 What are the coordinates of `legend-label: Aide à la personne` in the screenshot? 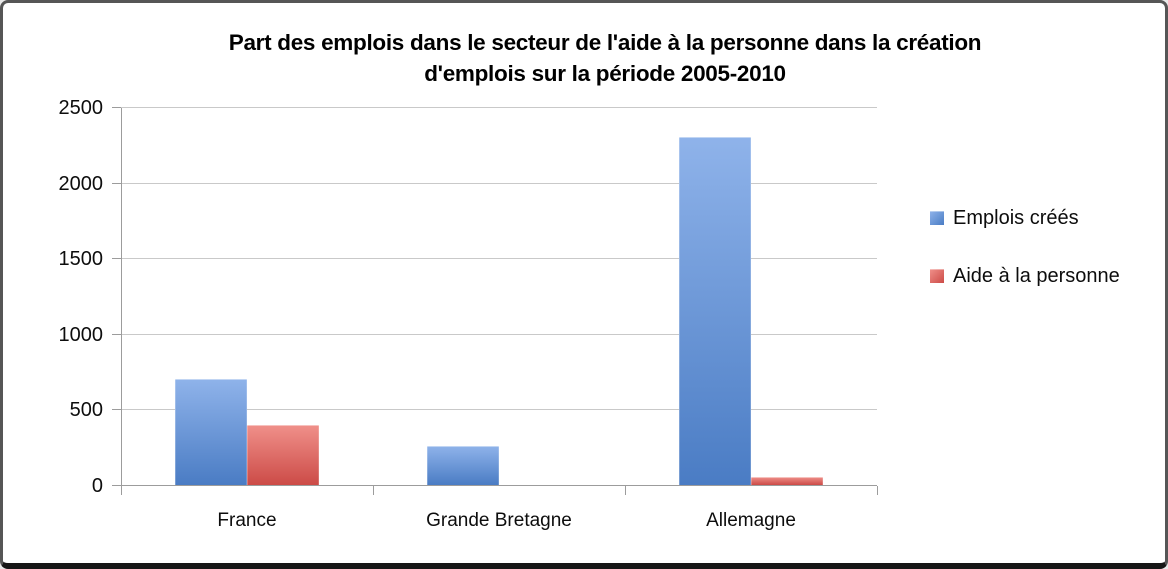 It's located at (1036, 275).